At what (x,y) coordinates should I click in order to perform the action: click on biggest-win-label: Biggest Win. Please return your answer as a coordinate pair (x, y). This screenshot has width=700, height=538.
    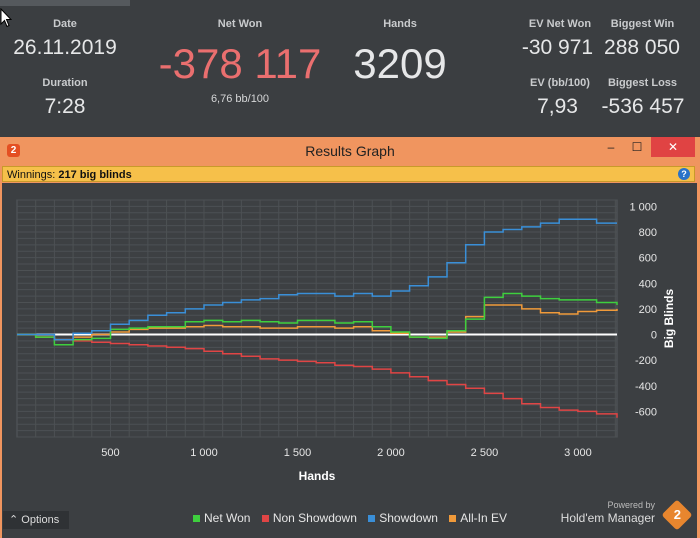
    Looking at the image, I should click on (642, 24).